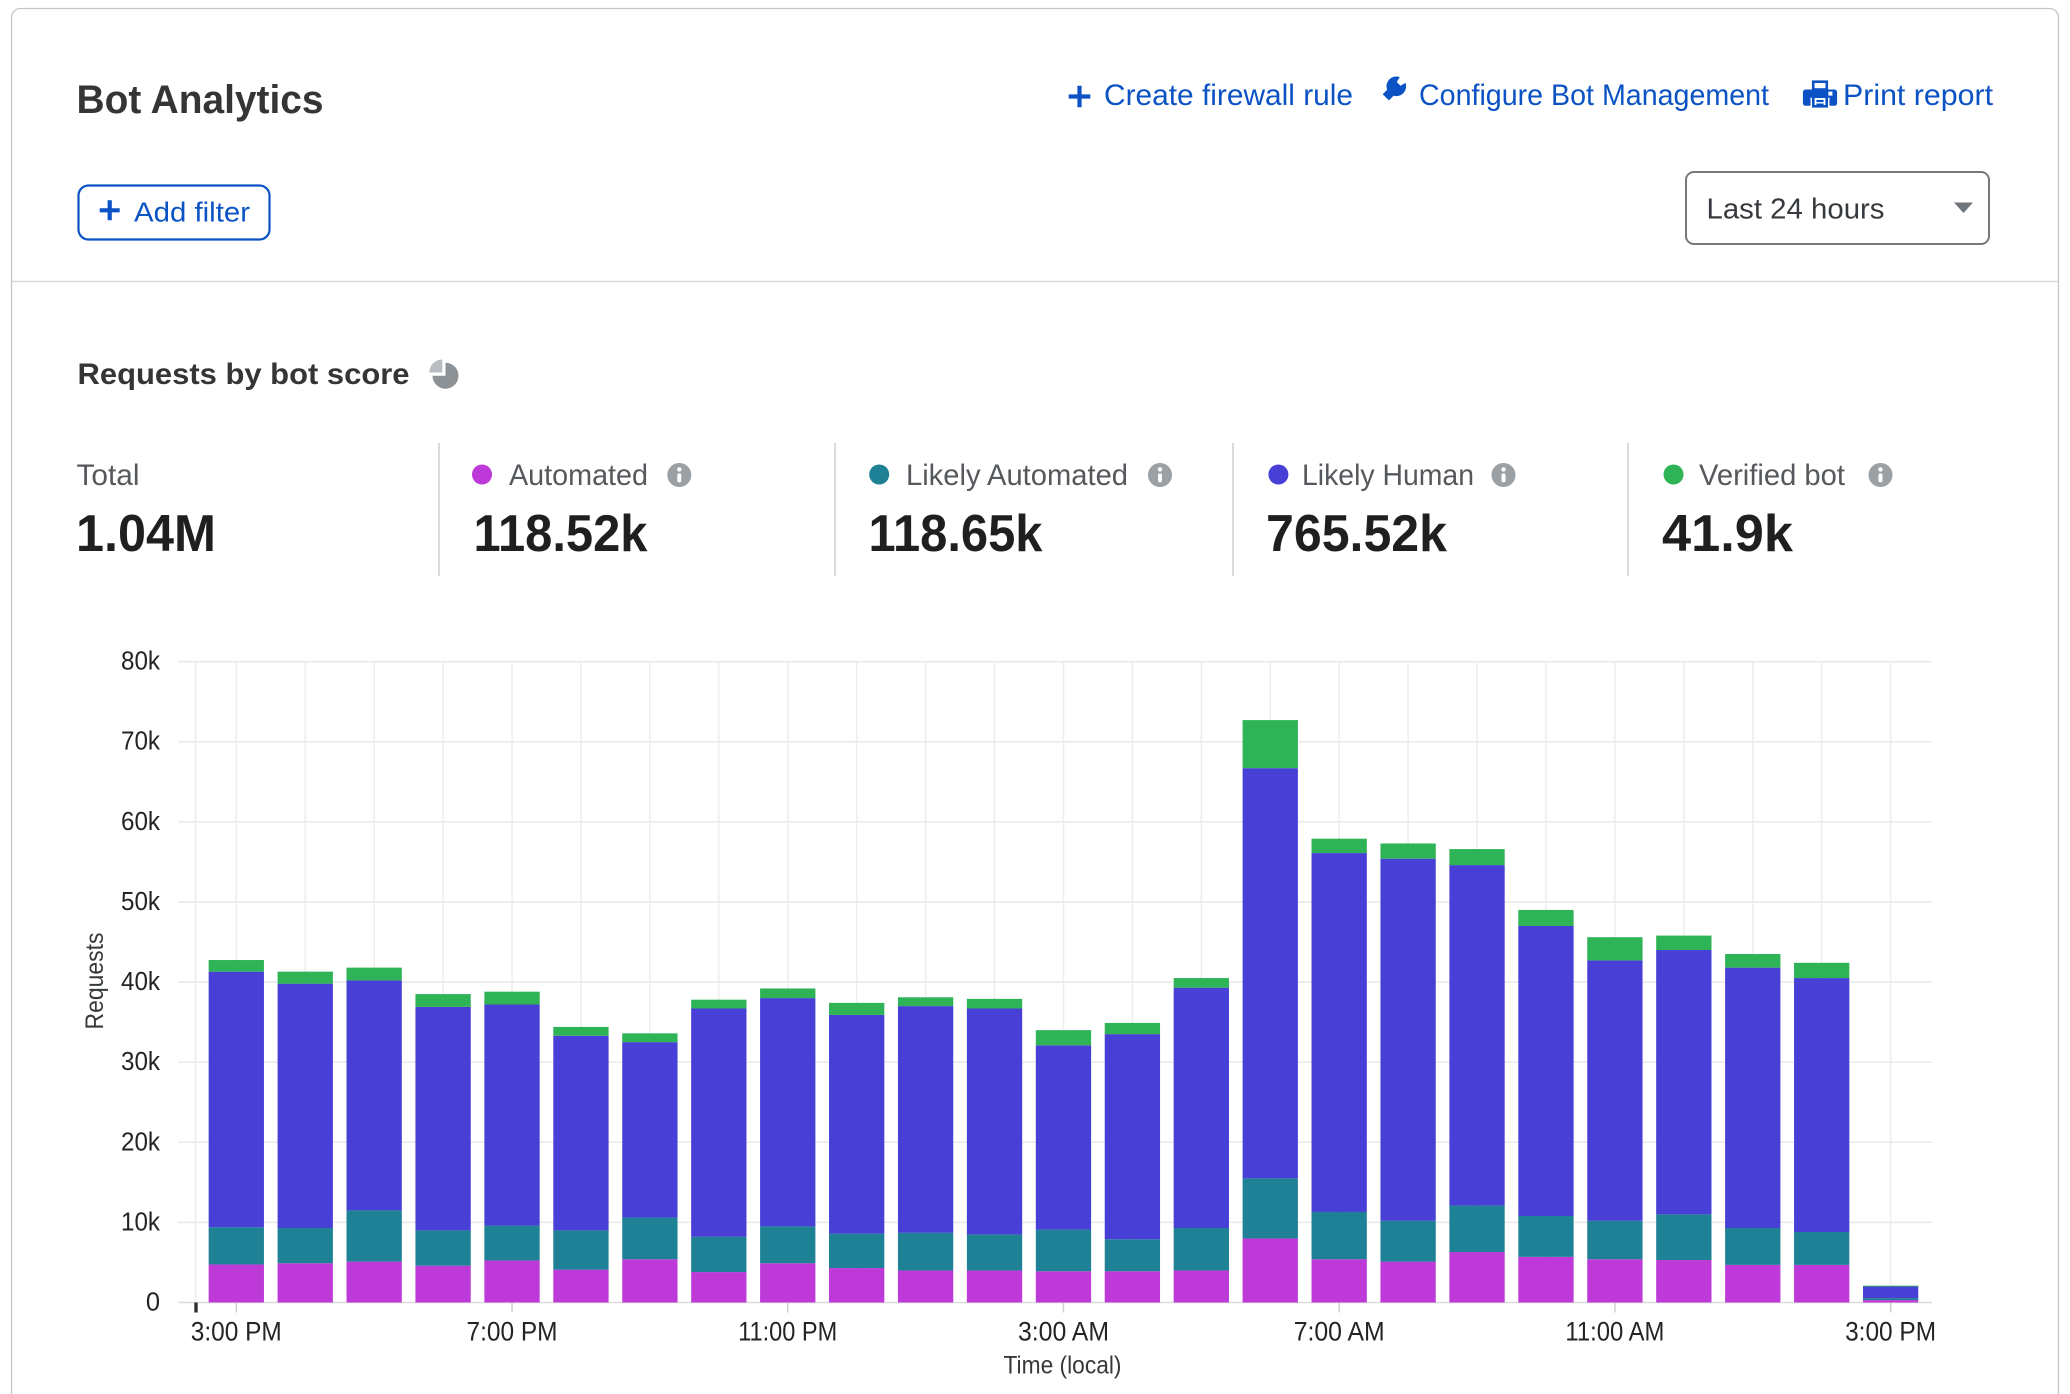  I want to click on svg-text: 40k, so click(140, 982).